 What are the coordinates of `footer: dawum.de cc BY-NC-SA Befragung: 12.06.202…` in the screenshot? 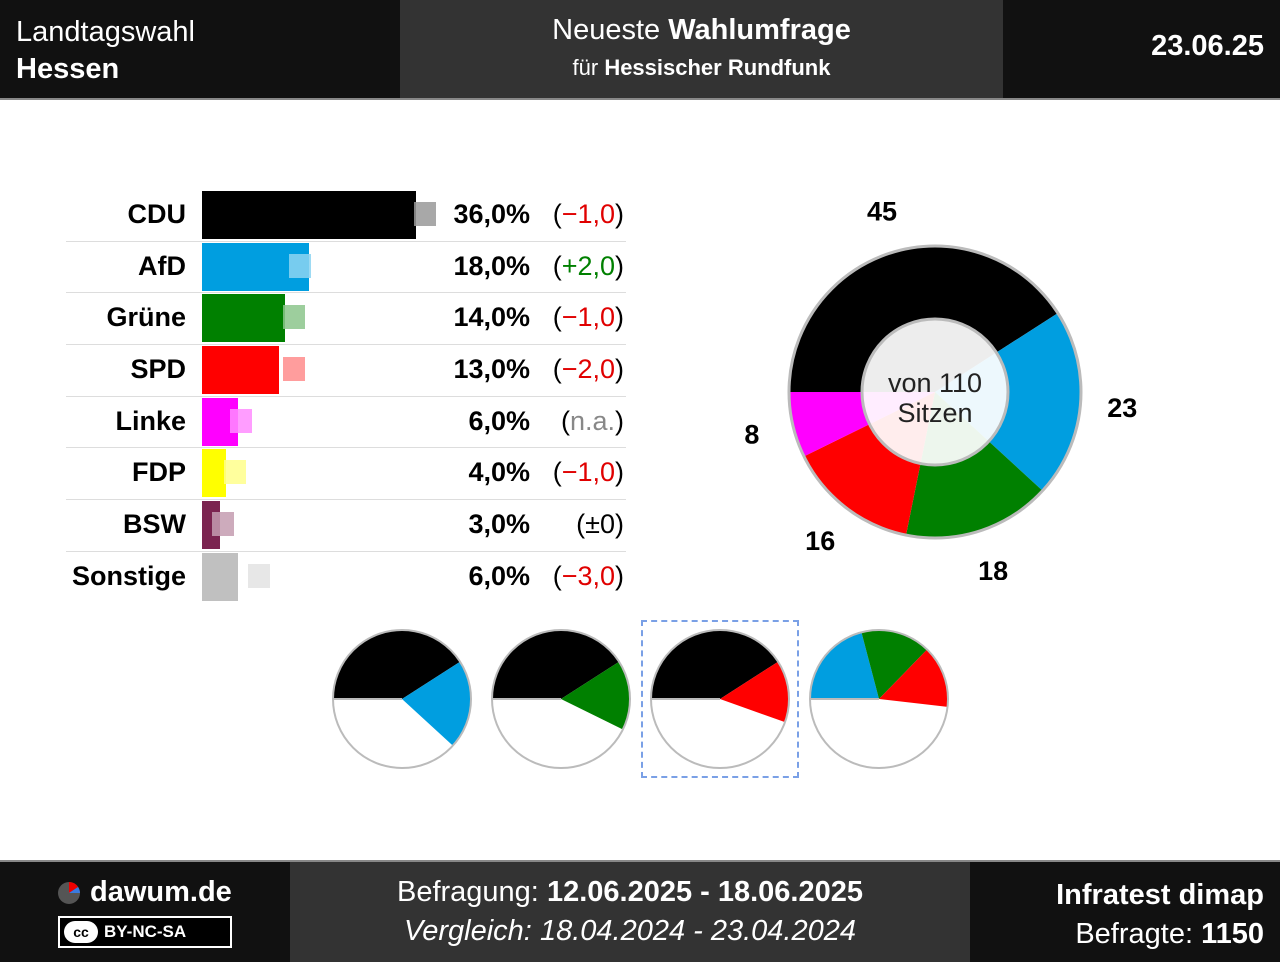 It's located at (640, 911).